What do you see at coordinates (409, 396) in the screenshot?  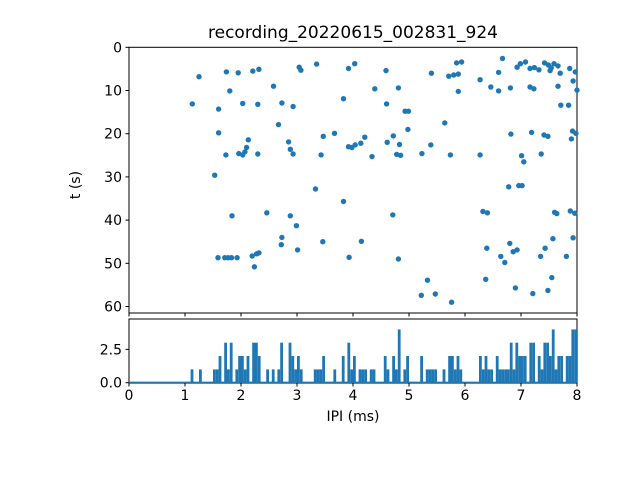 I see `histogram-xtick-label: 5` at bounding box center [409, 396].